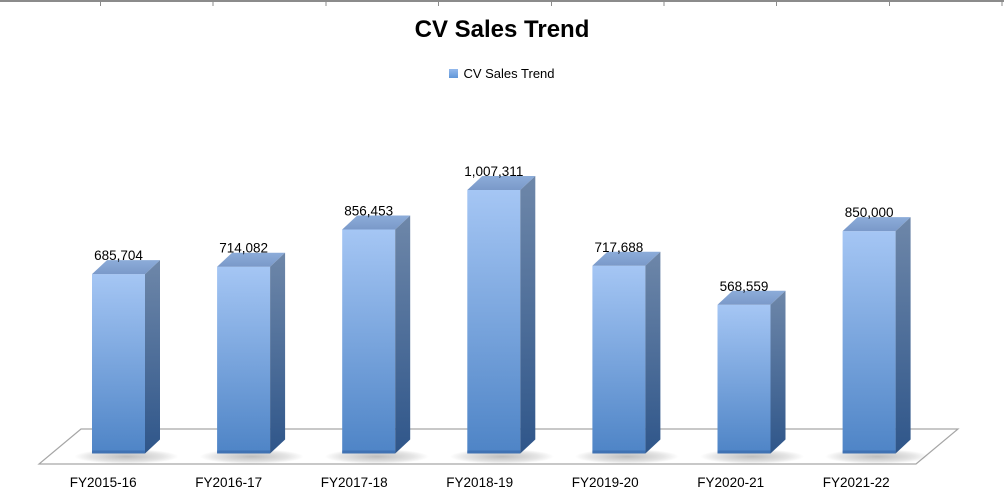  Describe the element at coordinates (243, 248) in the screenshot. I see `data-label: 714,082` at that location.